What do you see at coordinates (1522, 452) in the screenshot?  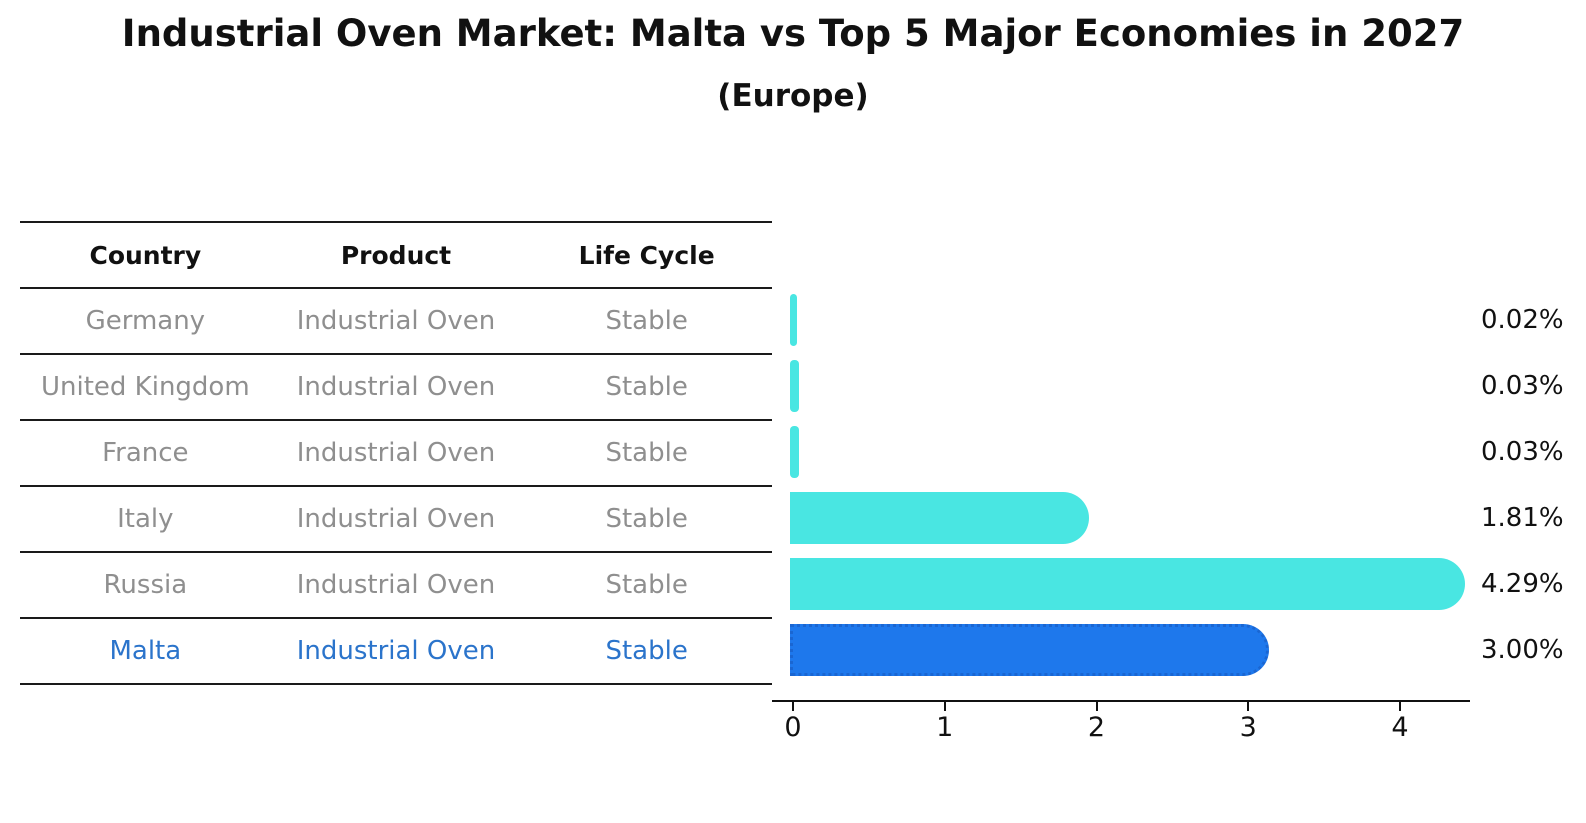 I see `value-label-france: 0.03%` at bounding box center [1522, 452].